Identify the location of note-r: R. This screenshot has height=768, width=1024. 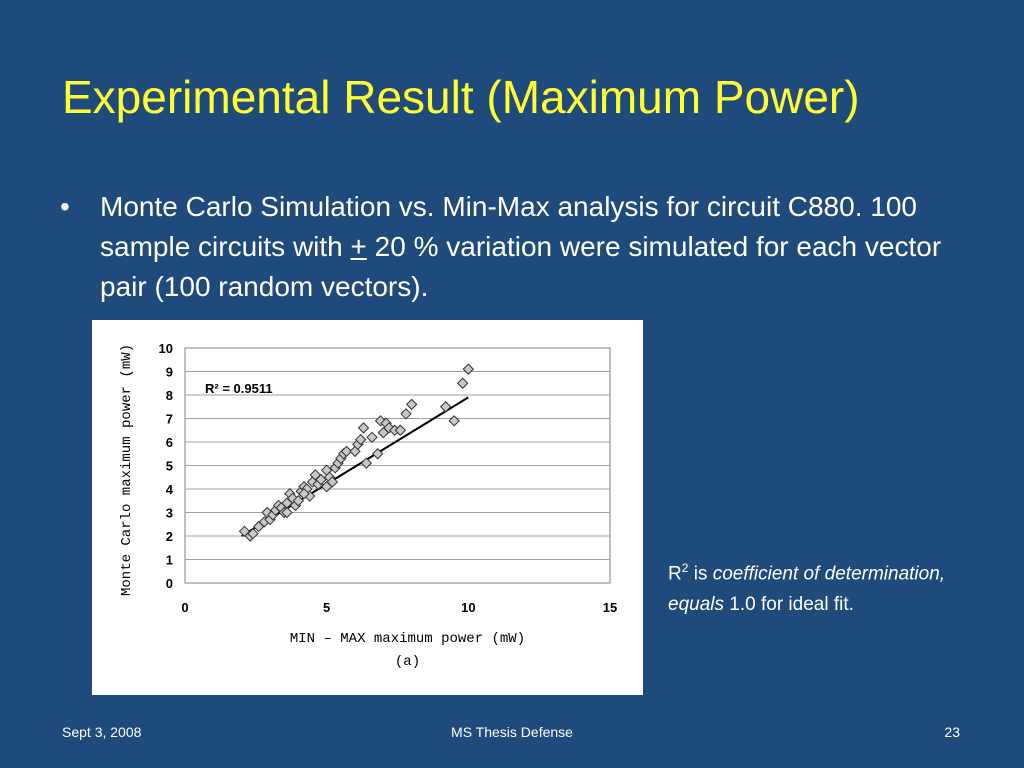
(675, 574).